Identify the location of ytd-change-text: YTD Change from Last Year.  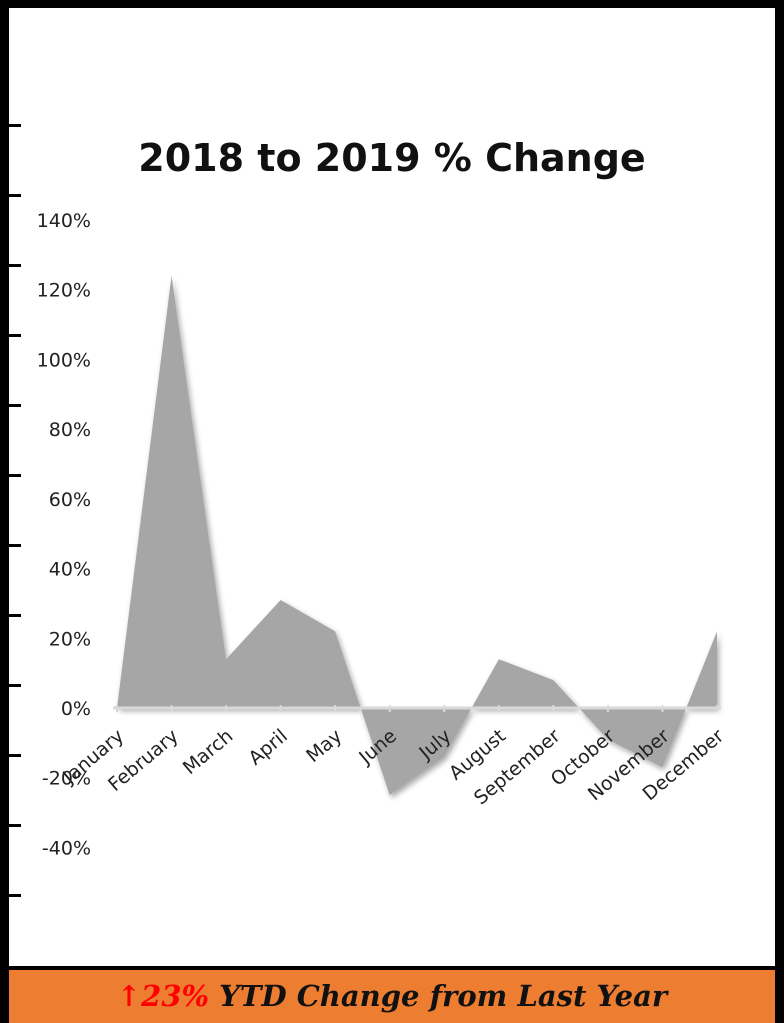
(438, 996).